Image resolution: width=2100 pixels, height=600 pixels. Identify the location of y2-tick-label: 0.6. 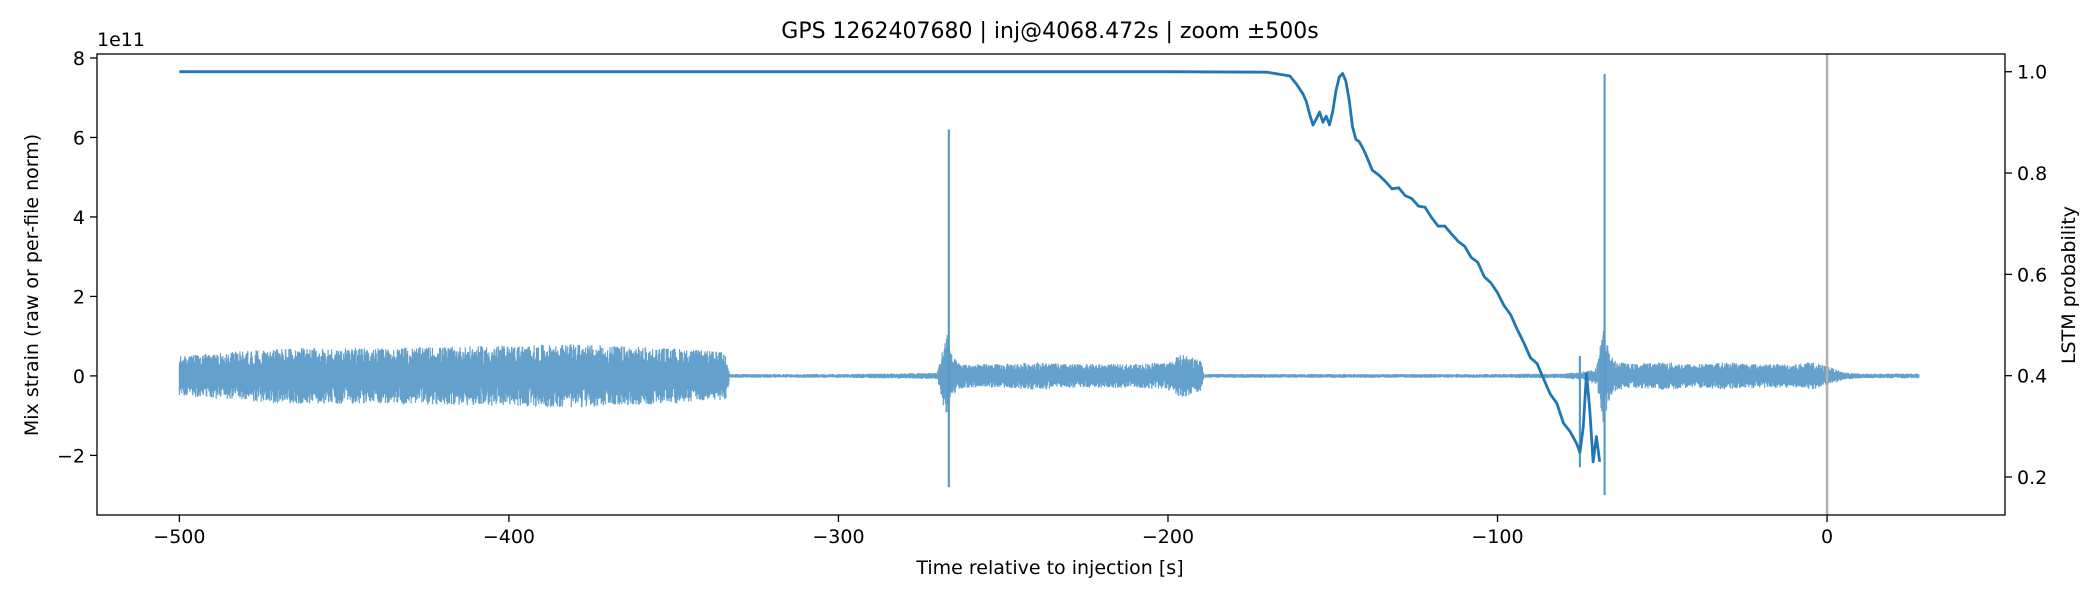
(2032, 275).